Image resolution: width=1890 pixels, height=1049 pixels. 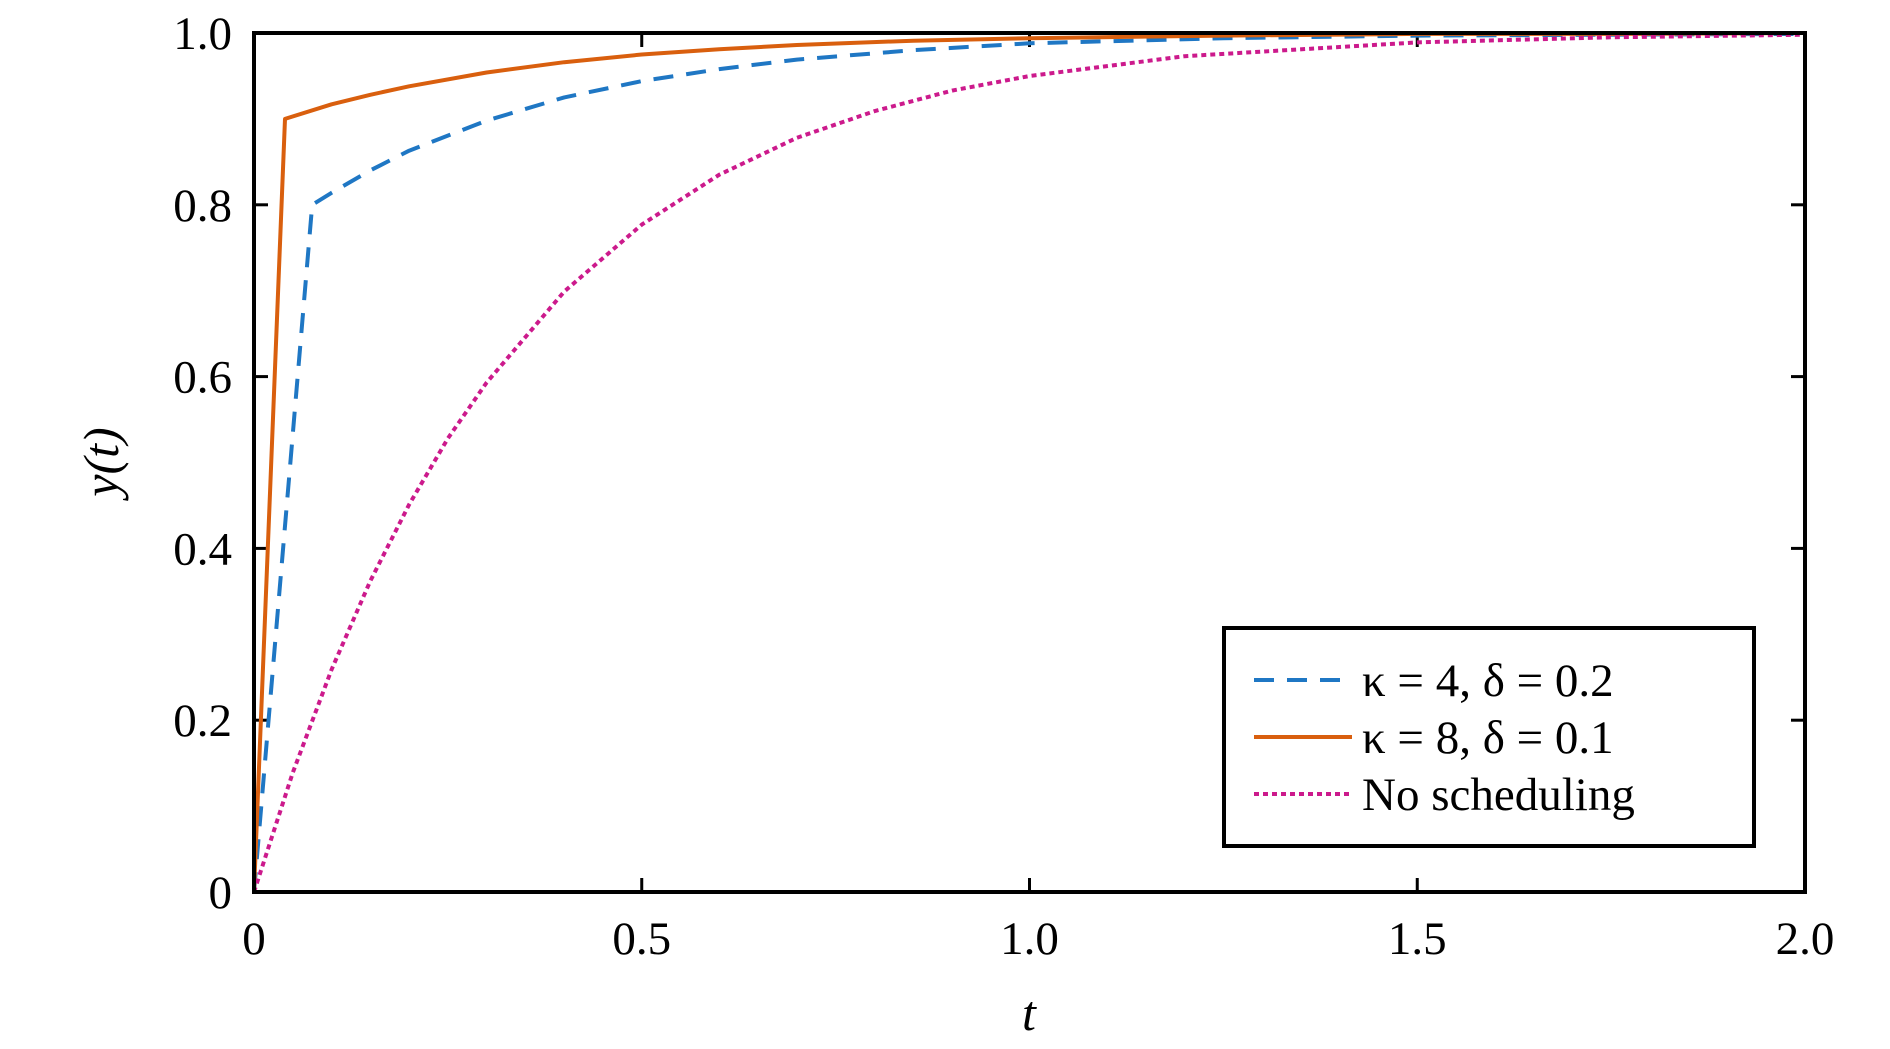 I want to click on x-tick-label: 0, so click(x=254, y=939).